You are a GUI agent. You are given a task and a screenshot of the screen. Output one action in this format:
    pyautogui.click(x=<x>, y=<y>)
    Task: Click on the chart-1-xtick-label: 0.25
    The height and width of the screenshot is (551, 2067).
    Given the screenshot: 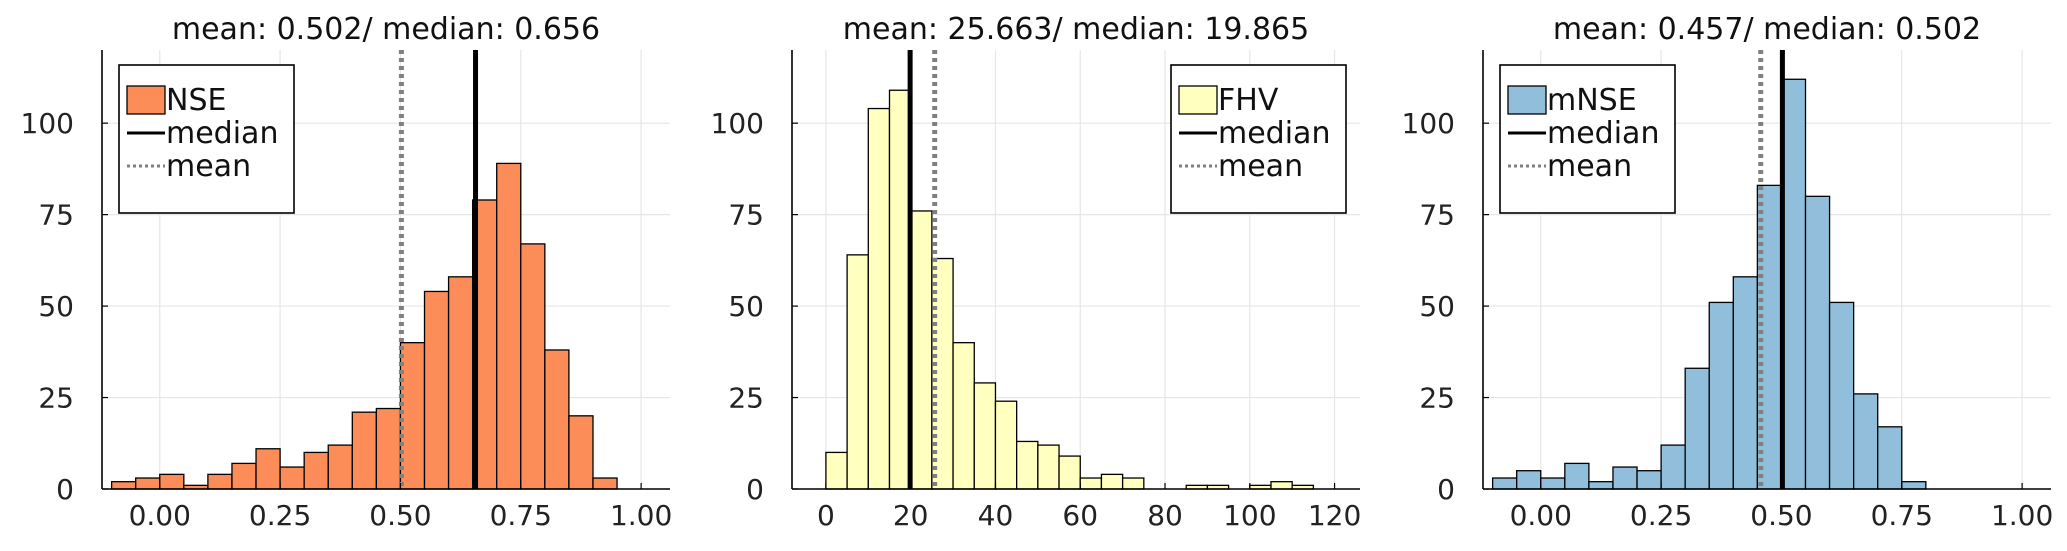 What is the action you would take?
    pyautogui.click(x=280, y=515)
    